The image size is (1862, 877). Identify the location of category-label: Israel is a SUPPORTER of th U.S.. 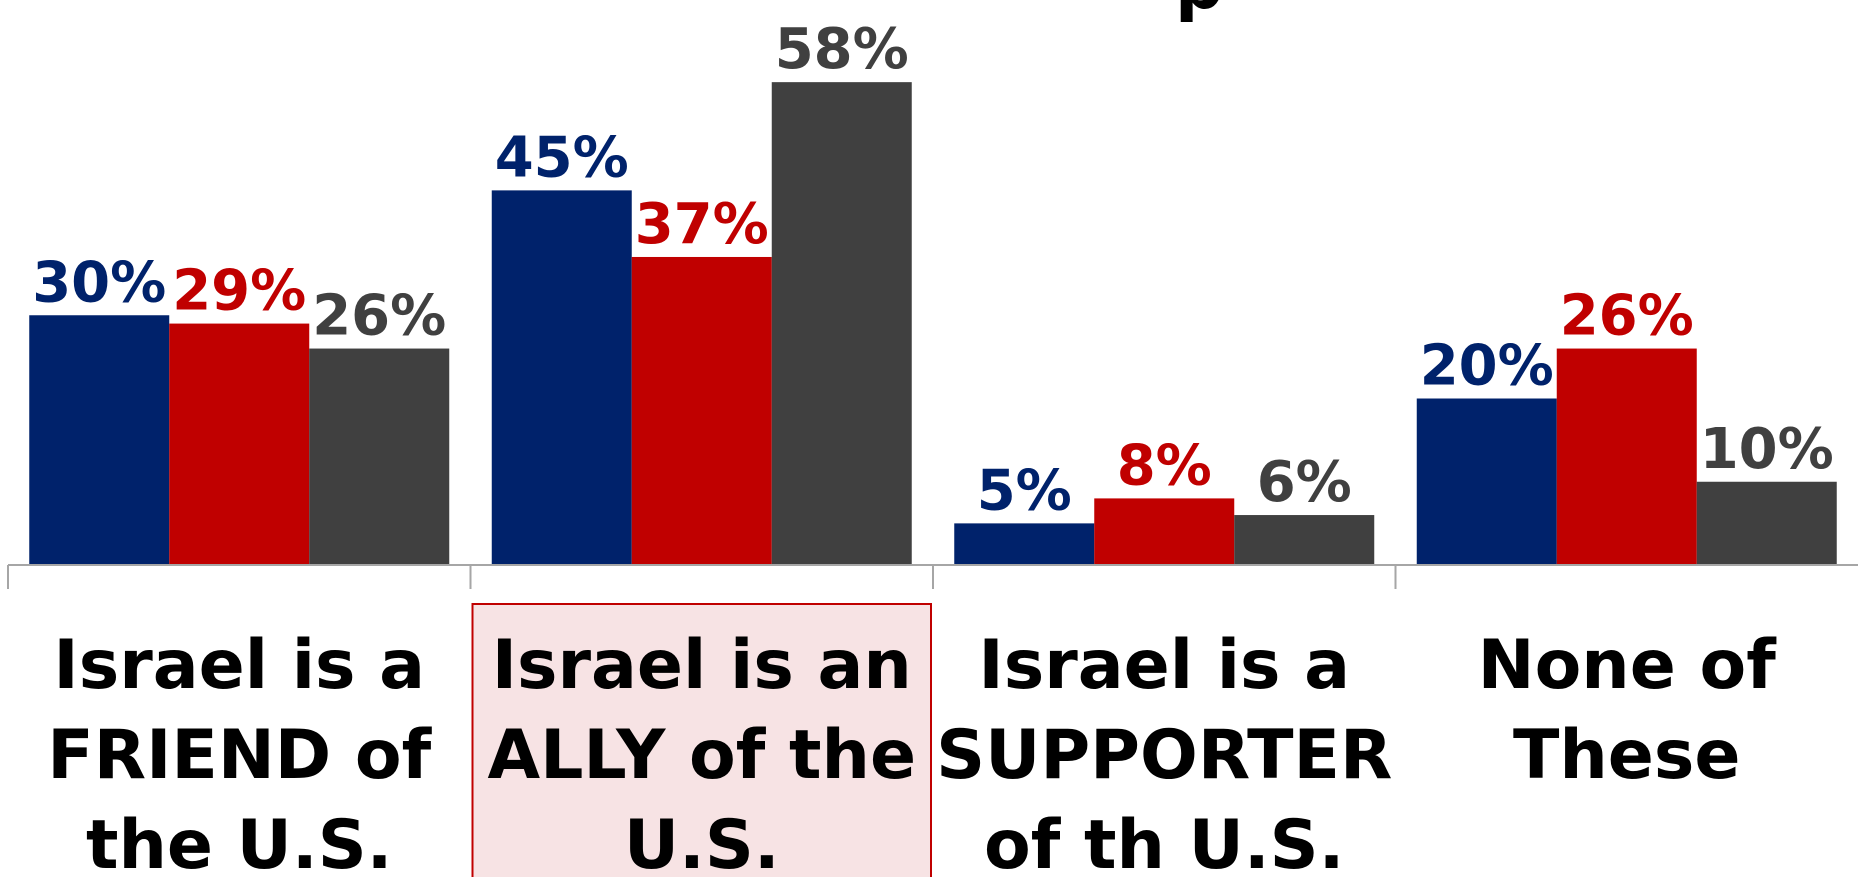
(1164, 751).